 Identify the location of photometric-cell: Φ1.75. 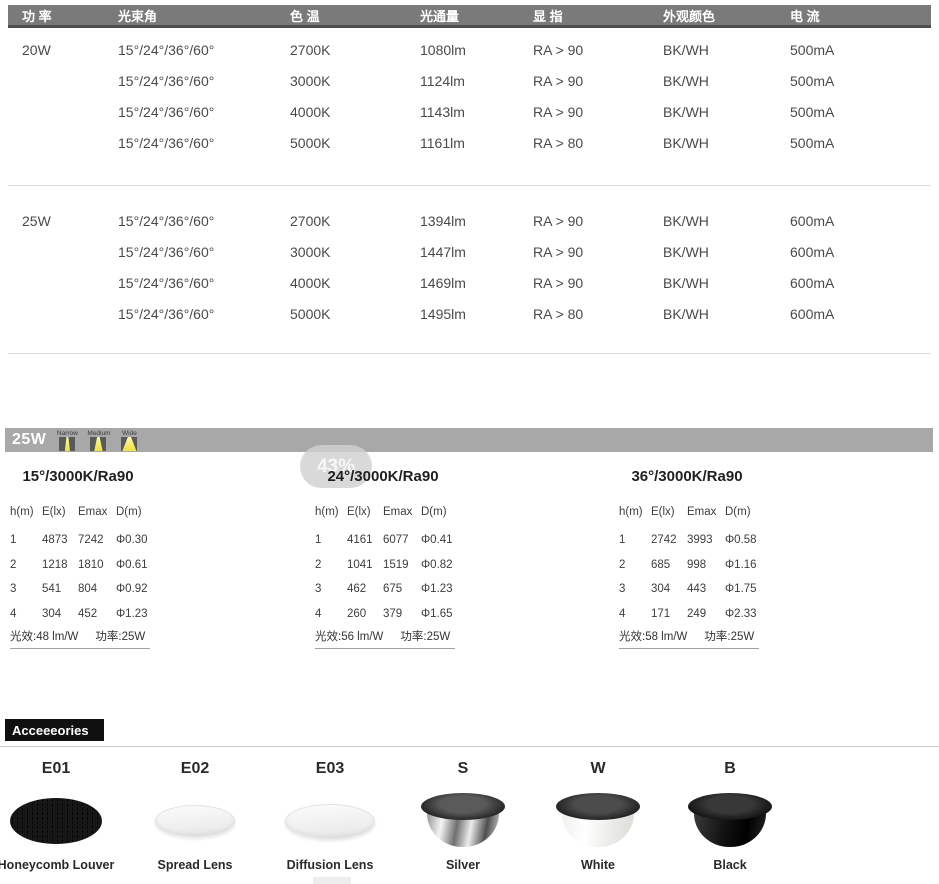
(741, 589).